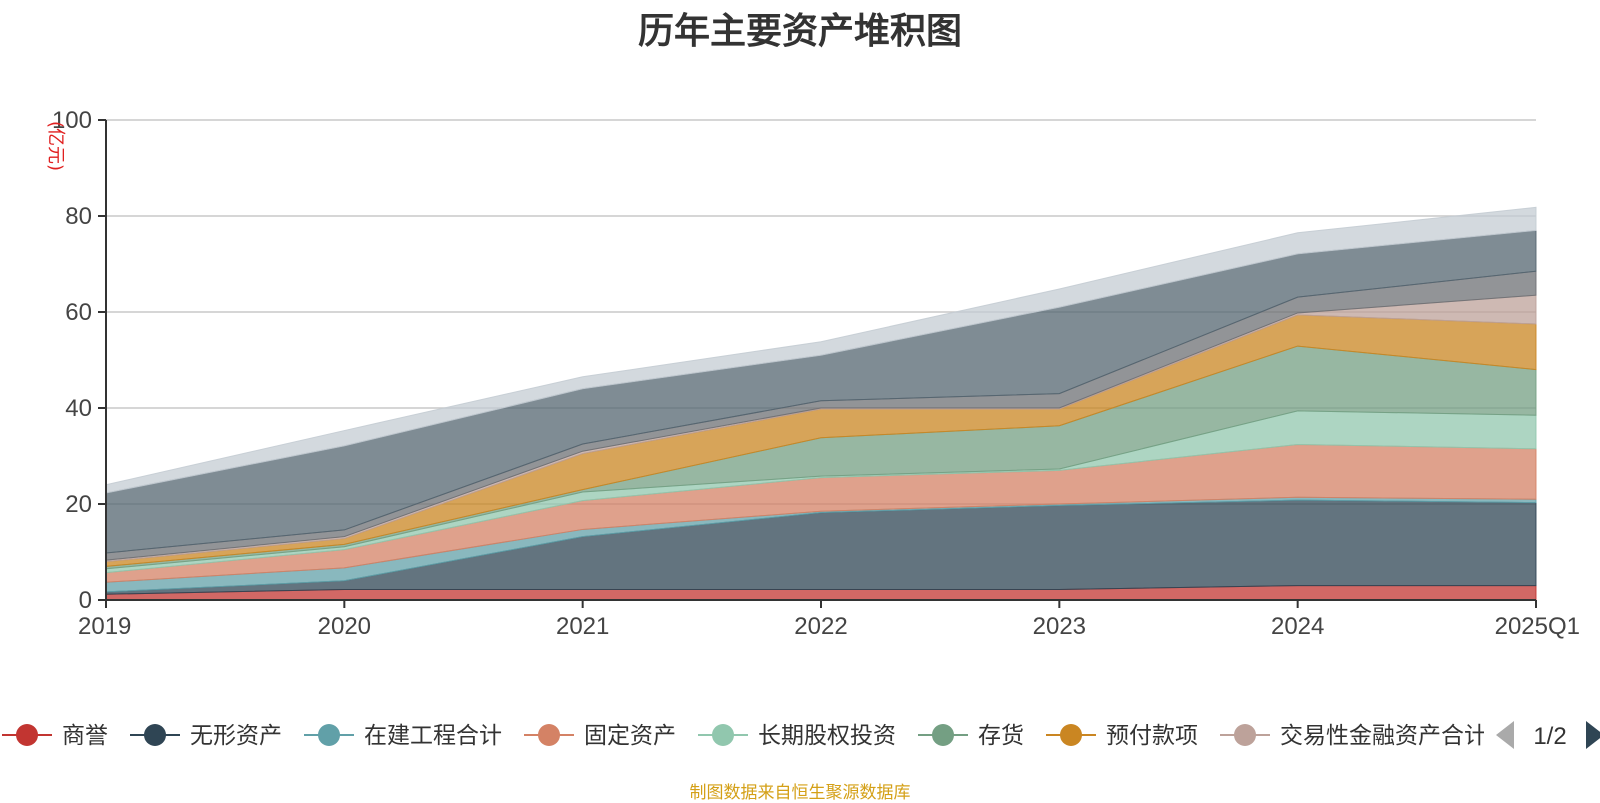 The width and height of the screenshot is (1600, 803). I want to click on legend-label: 存货, so click(1001, 736).